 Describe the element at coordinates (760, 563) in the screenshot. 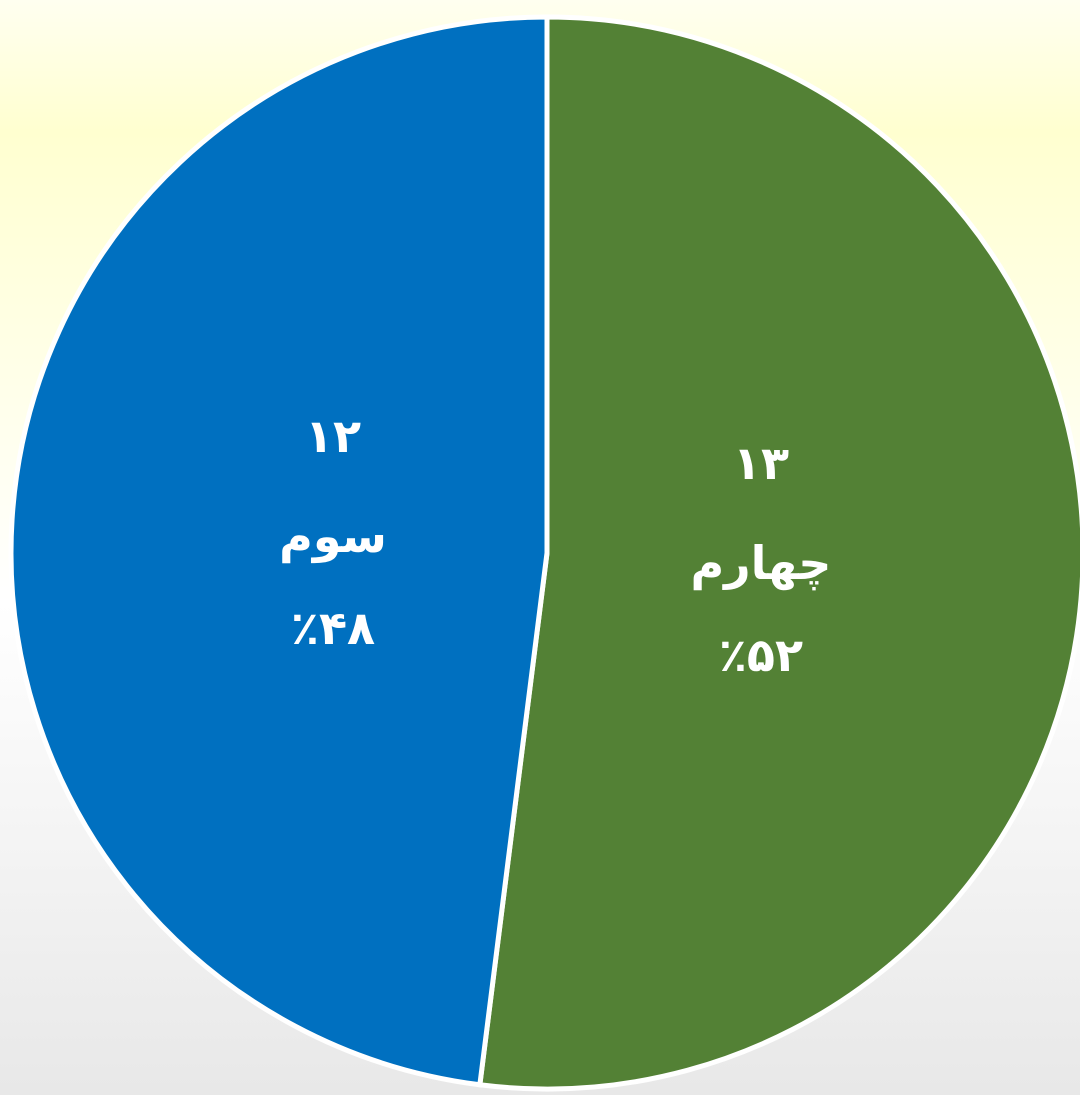

I see `category-label: چهارم` at that location.